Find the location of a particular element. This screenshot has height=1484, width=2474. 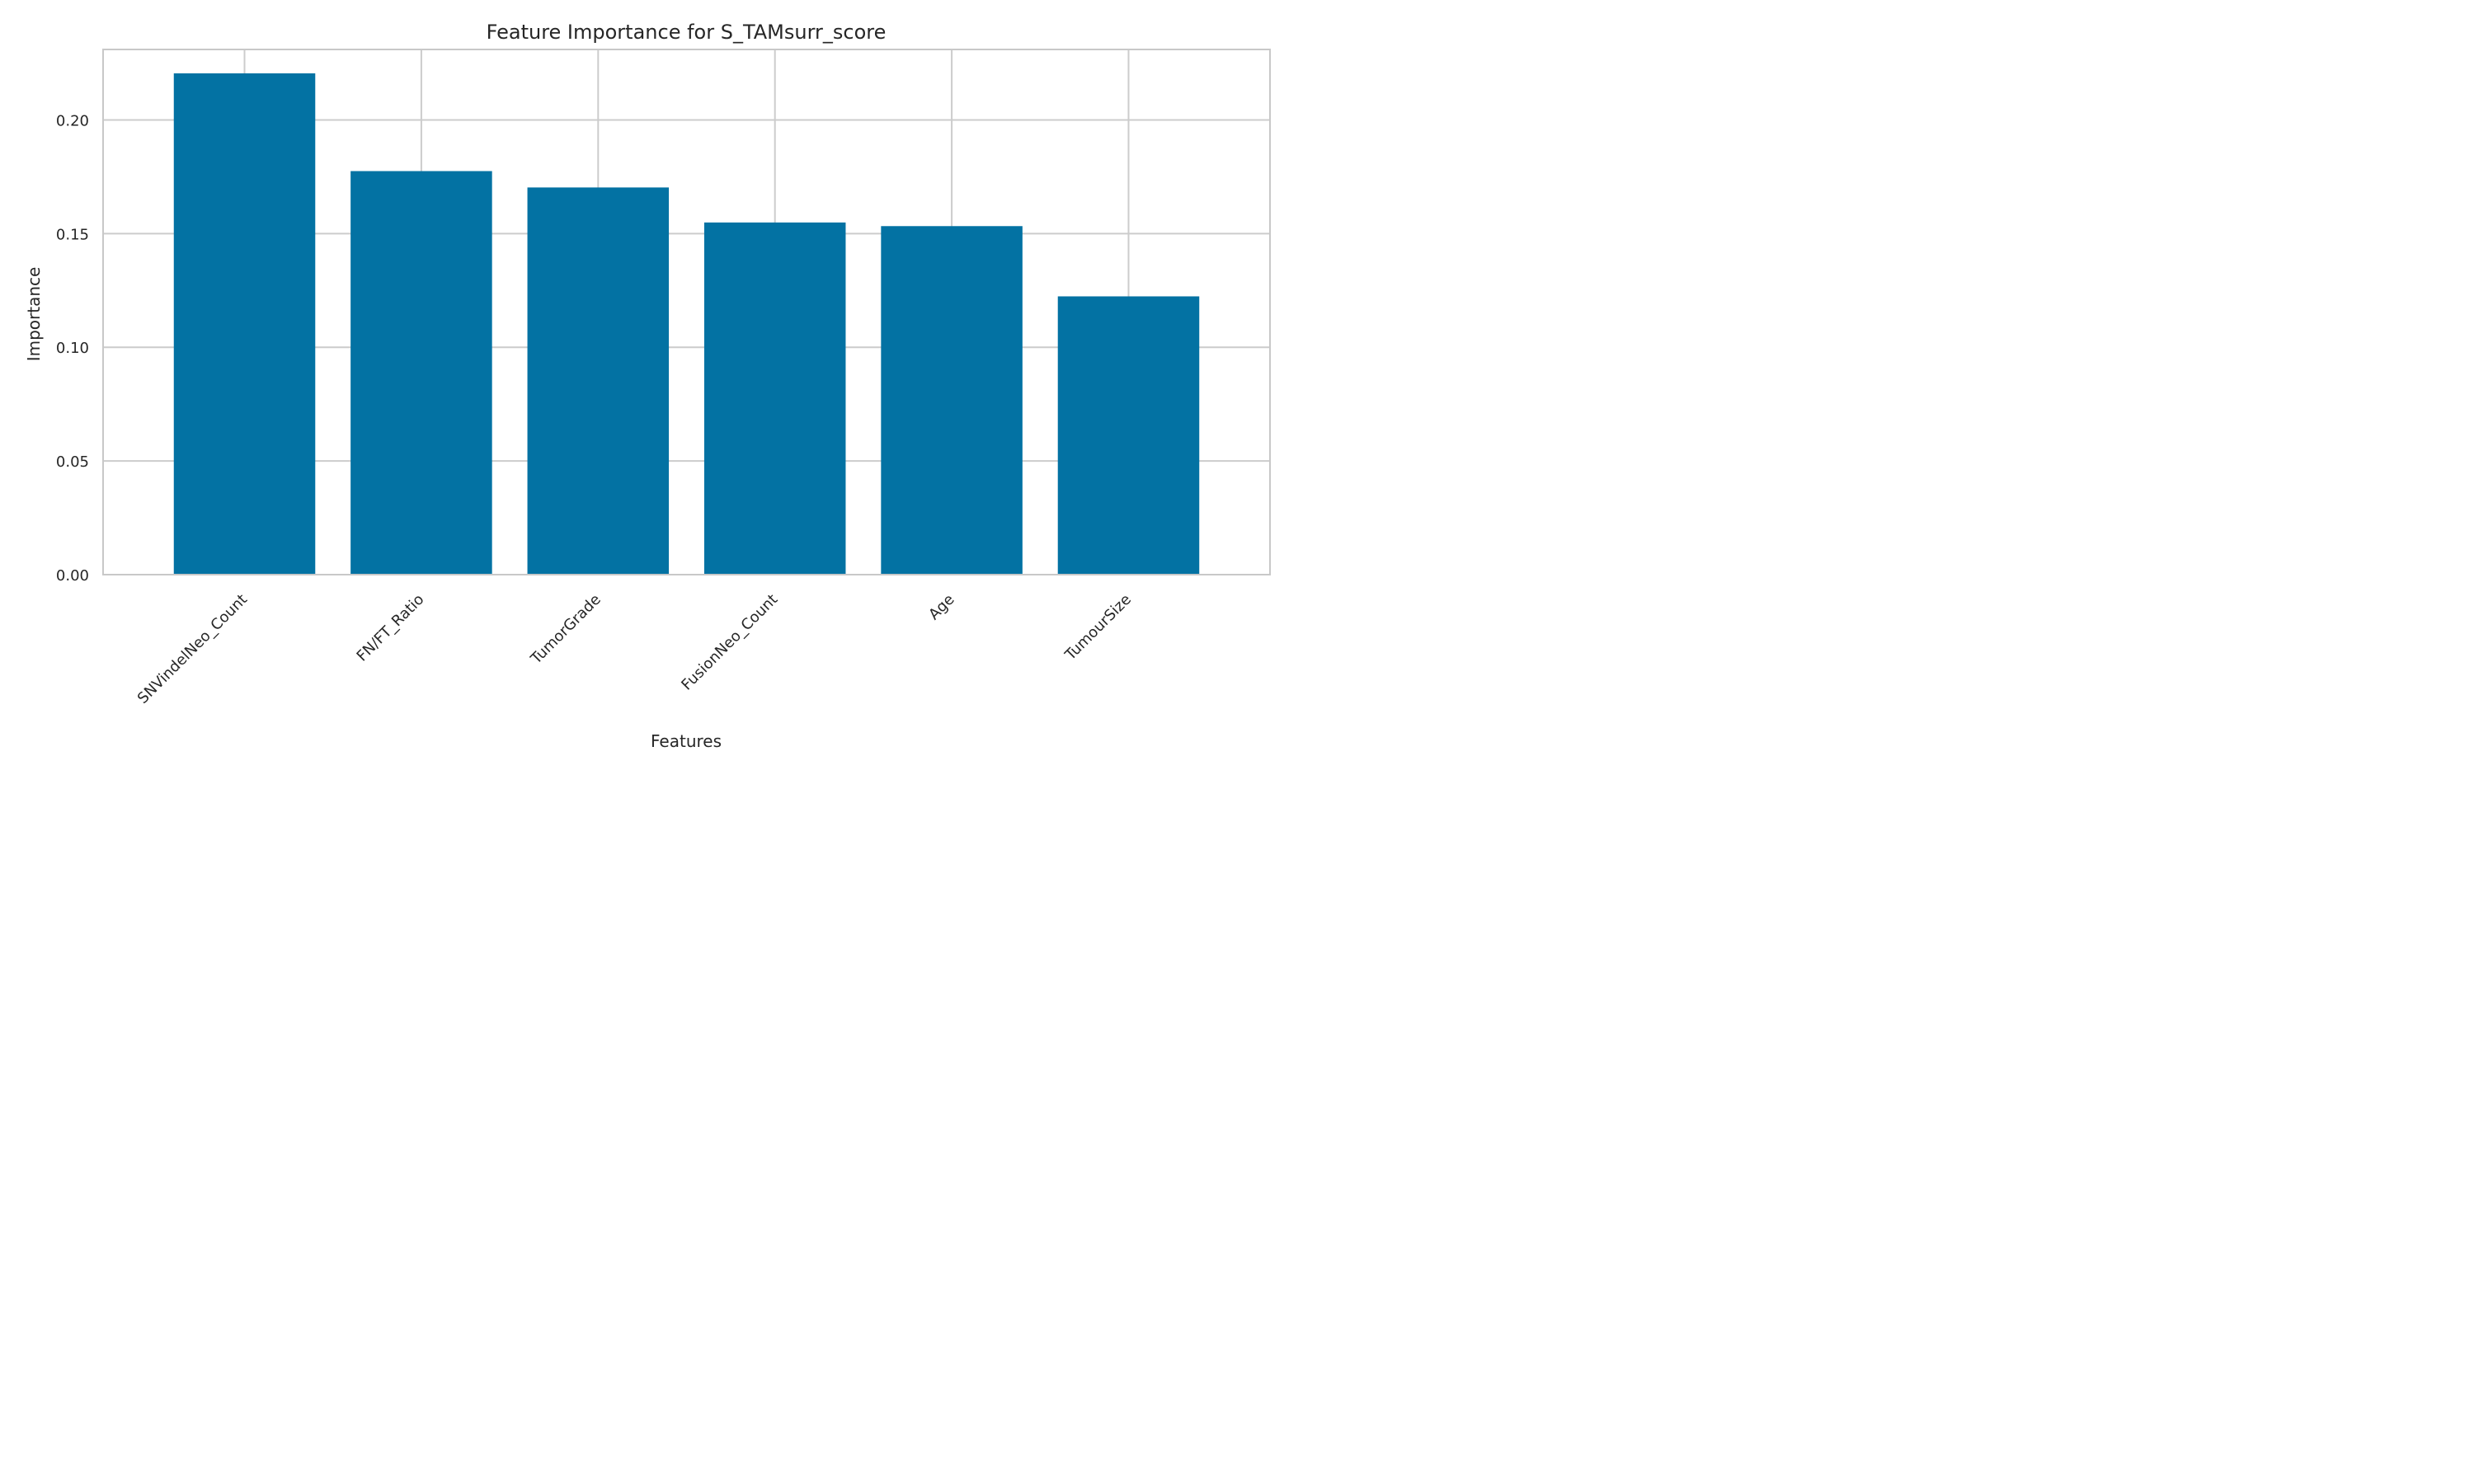

x-tick-label: TumorGrade is located at coordinates (565, 630).